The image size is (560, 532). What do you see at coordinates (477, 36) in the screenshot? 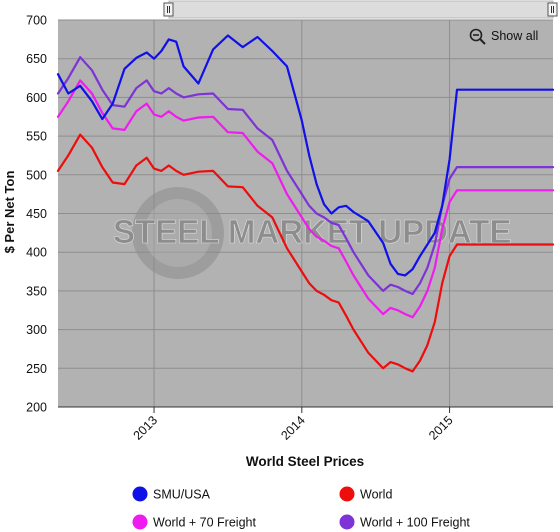
I see `zoom-out-icon` at bounding box center [477, 36].